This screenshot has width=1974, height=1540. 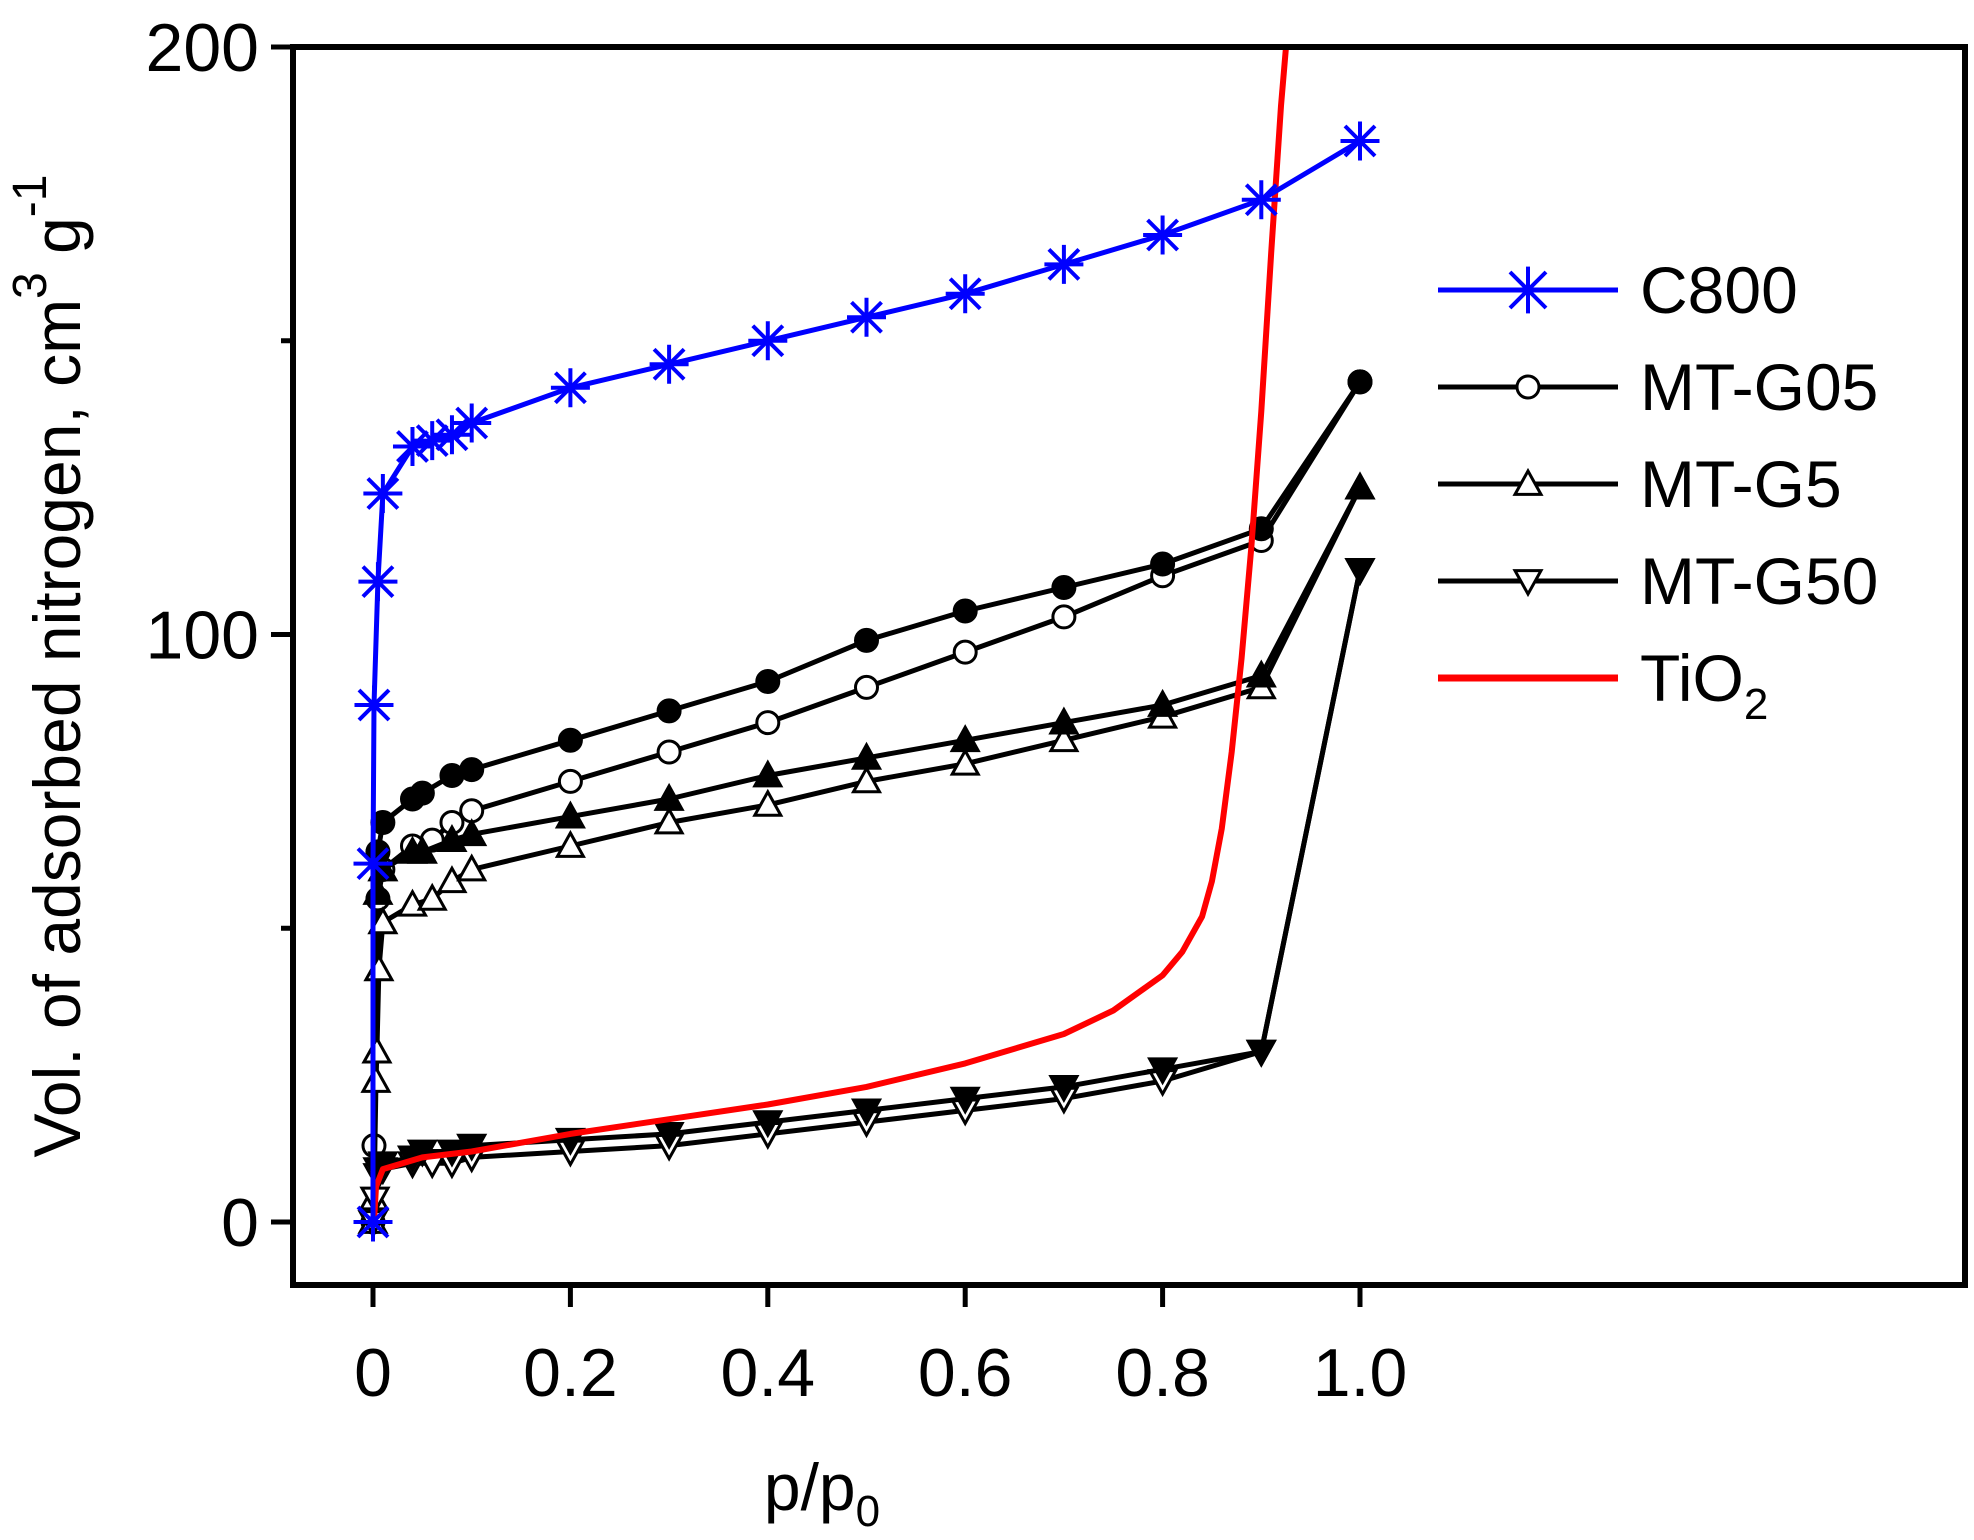 I want to click on x-tick-label: 0.4, so click(x=768, y=1373).